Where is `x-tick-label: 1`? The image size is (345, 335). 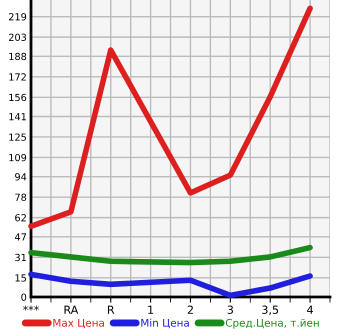 x-tick-label: 1 is located at coordinates (151, 310).